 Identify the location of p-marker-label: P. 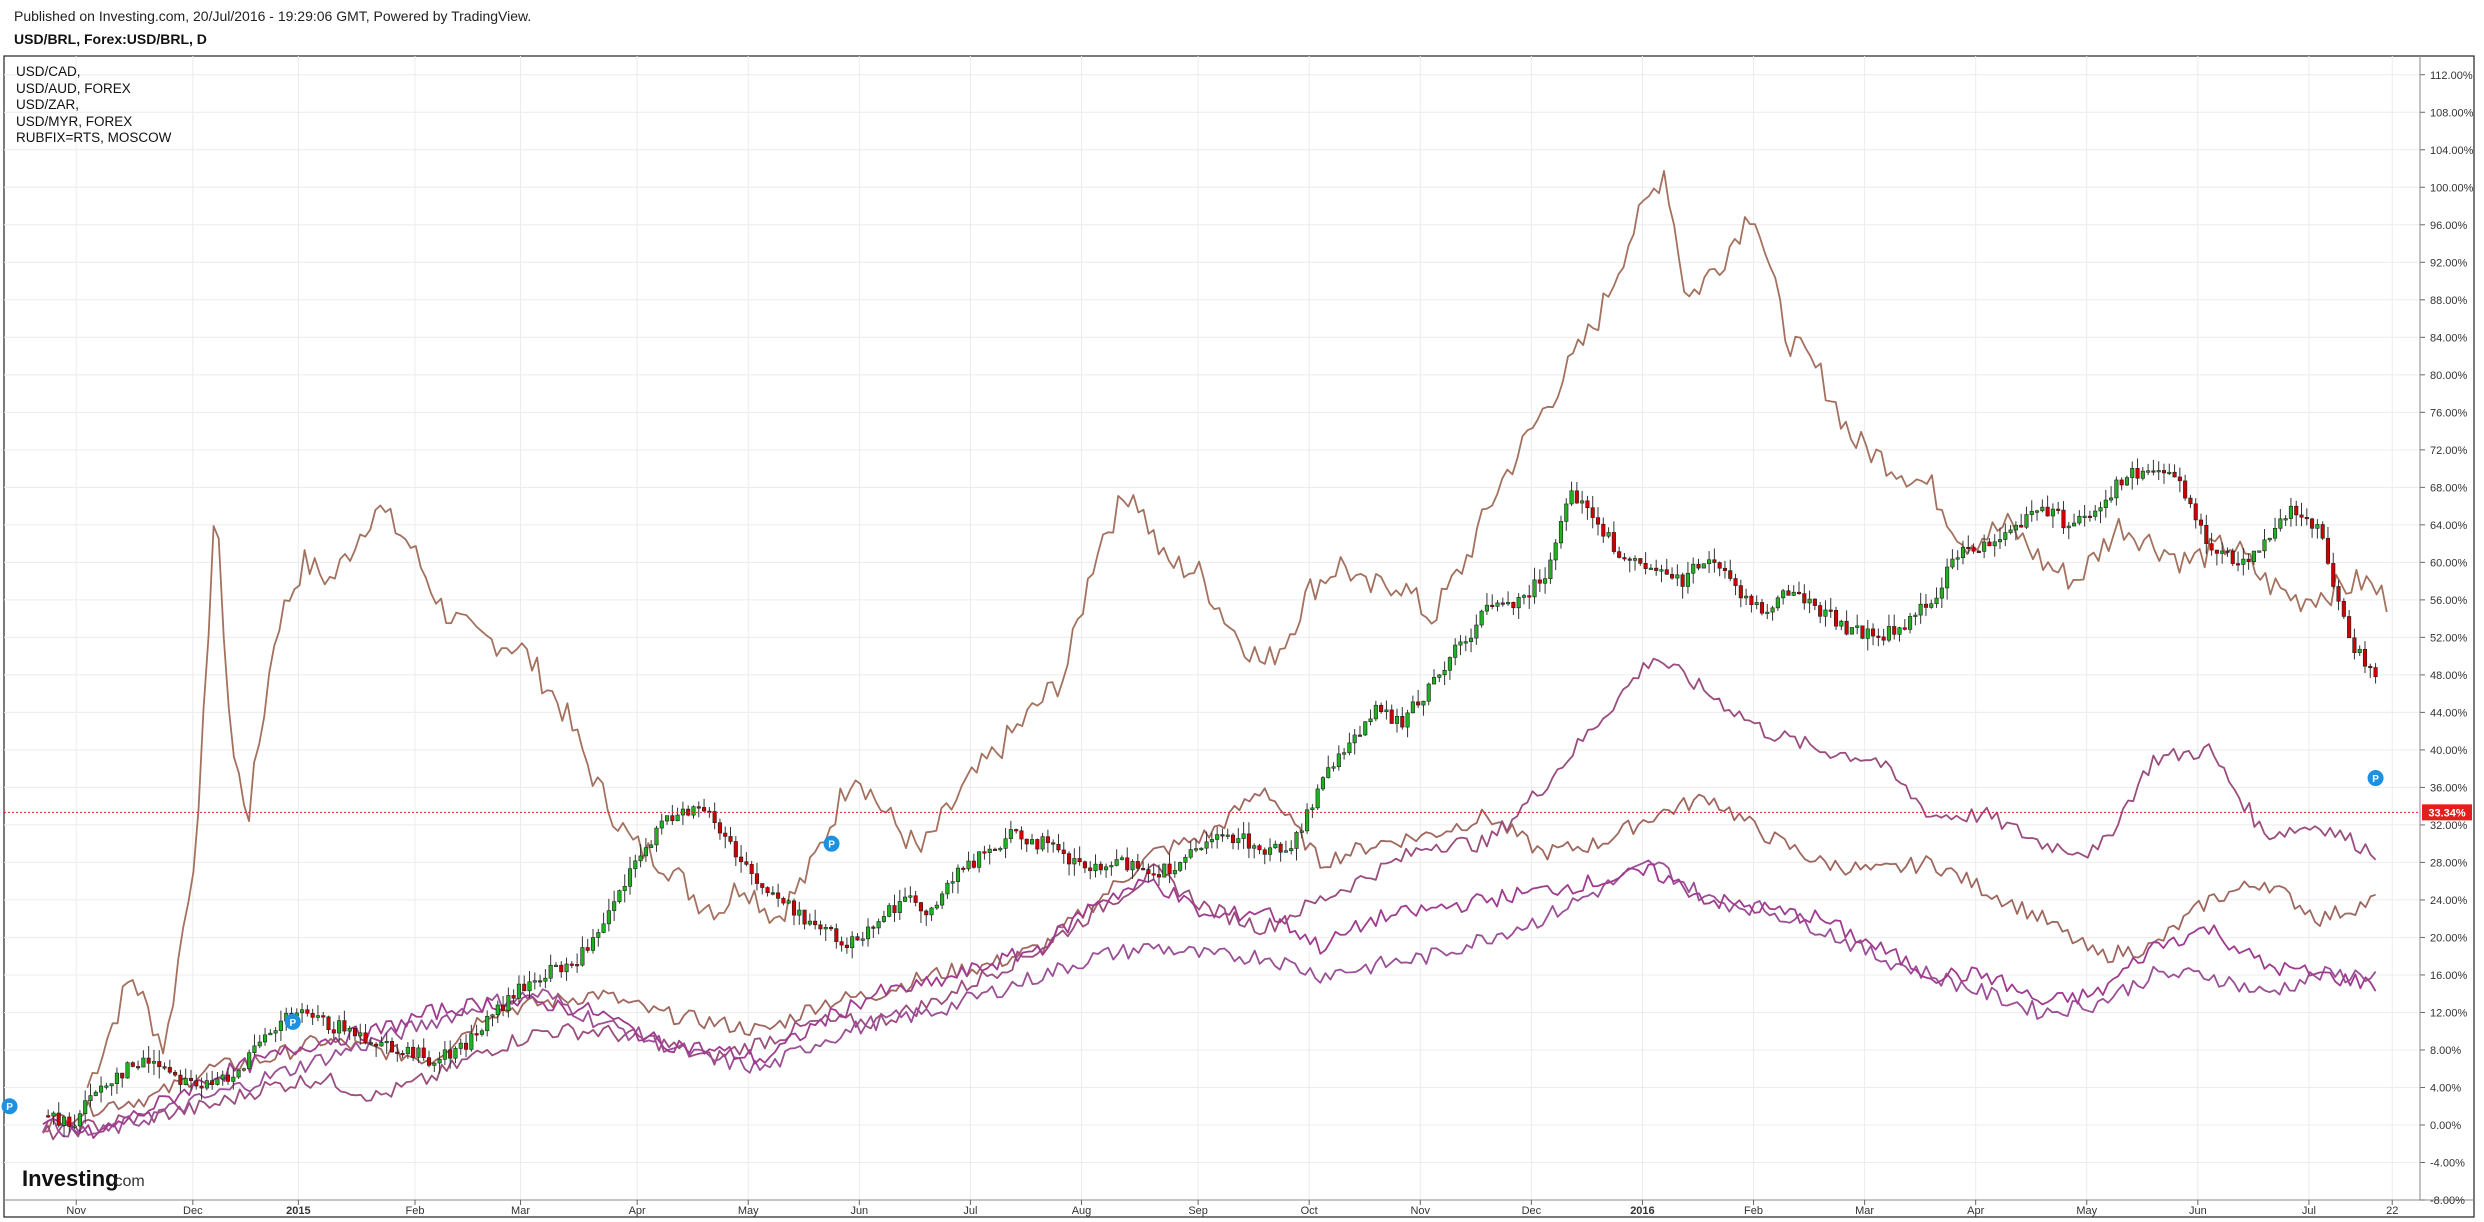
(9, 1107).